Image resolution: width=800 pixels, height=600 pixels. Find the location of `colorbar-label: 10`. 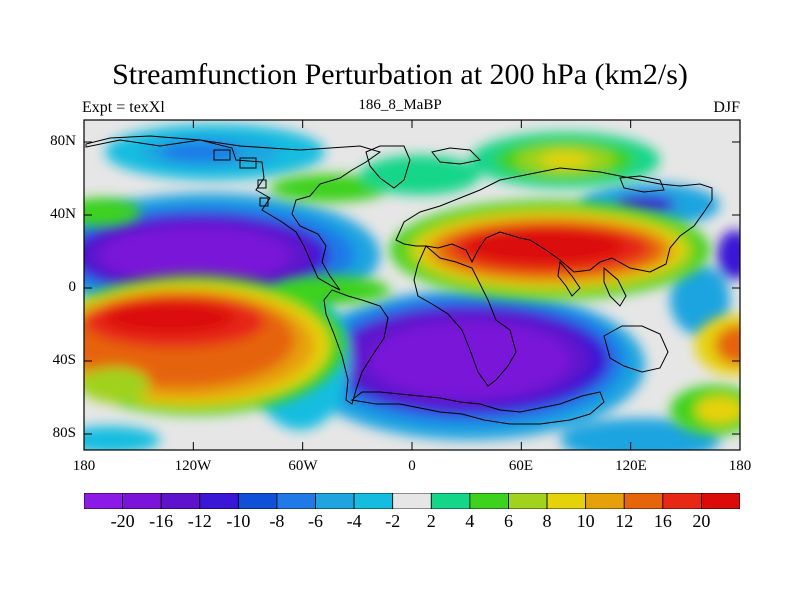

colorbar-label: 10 is located at coordinates (585, 521).